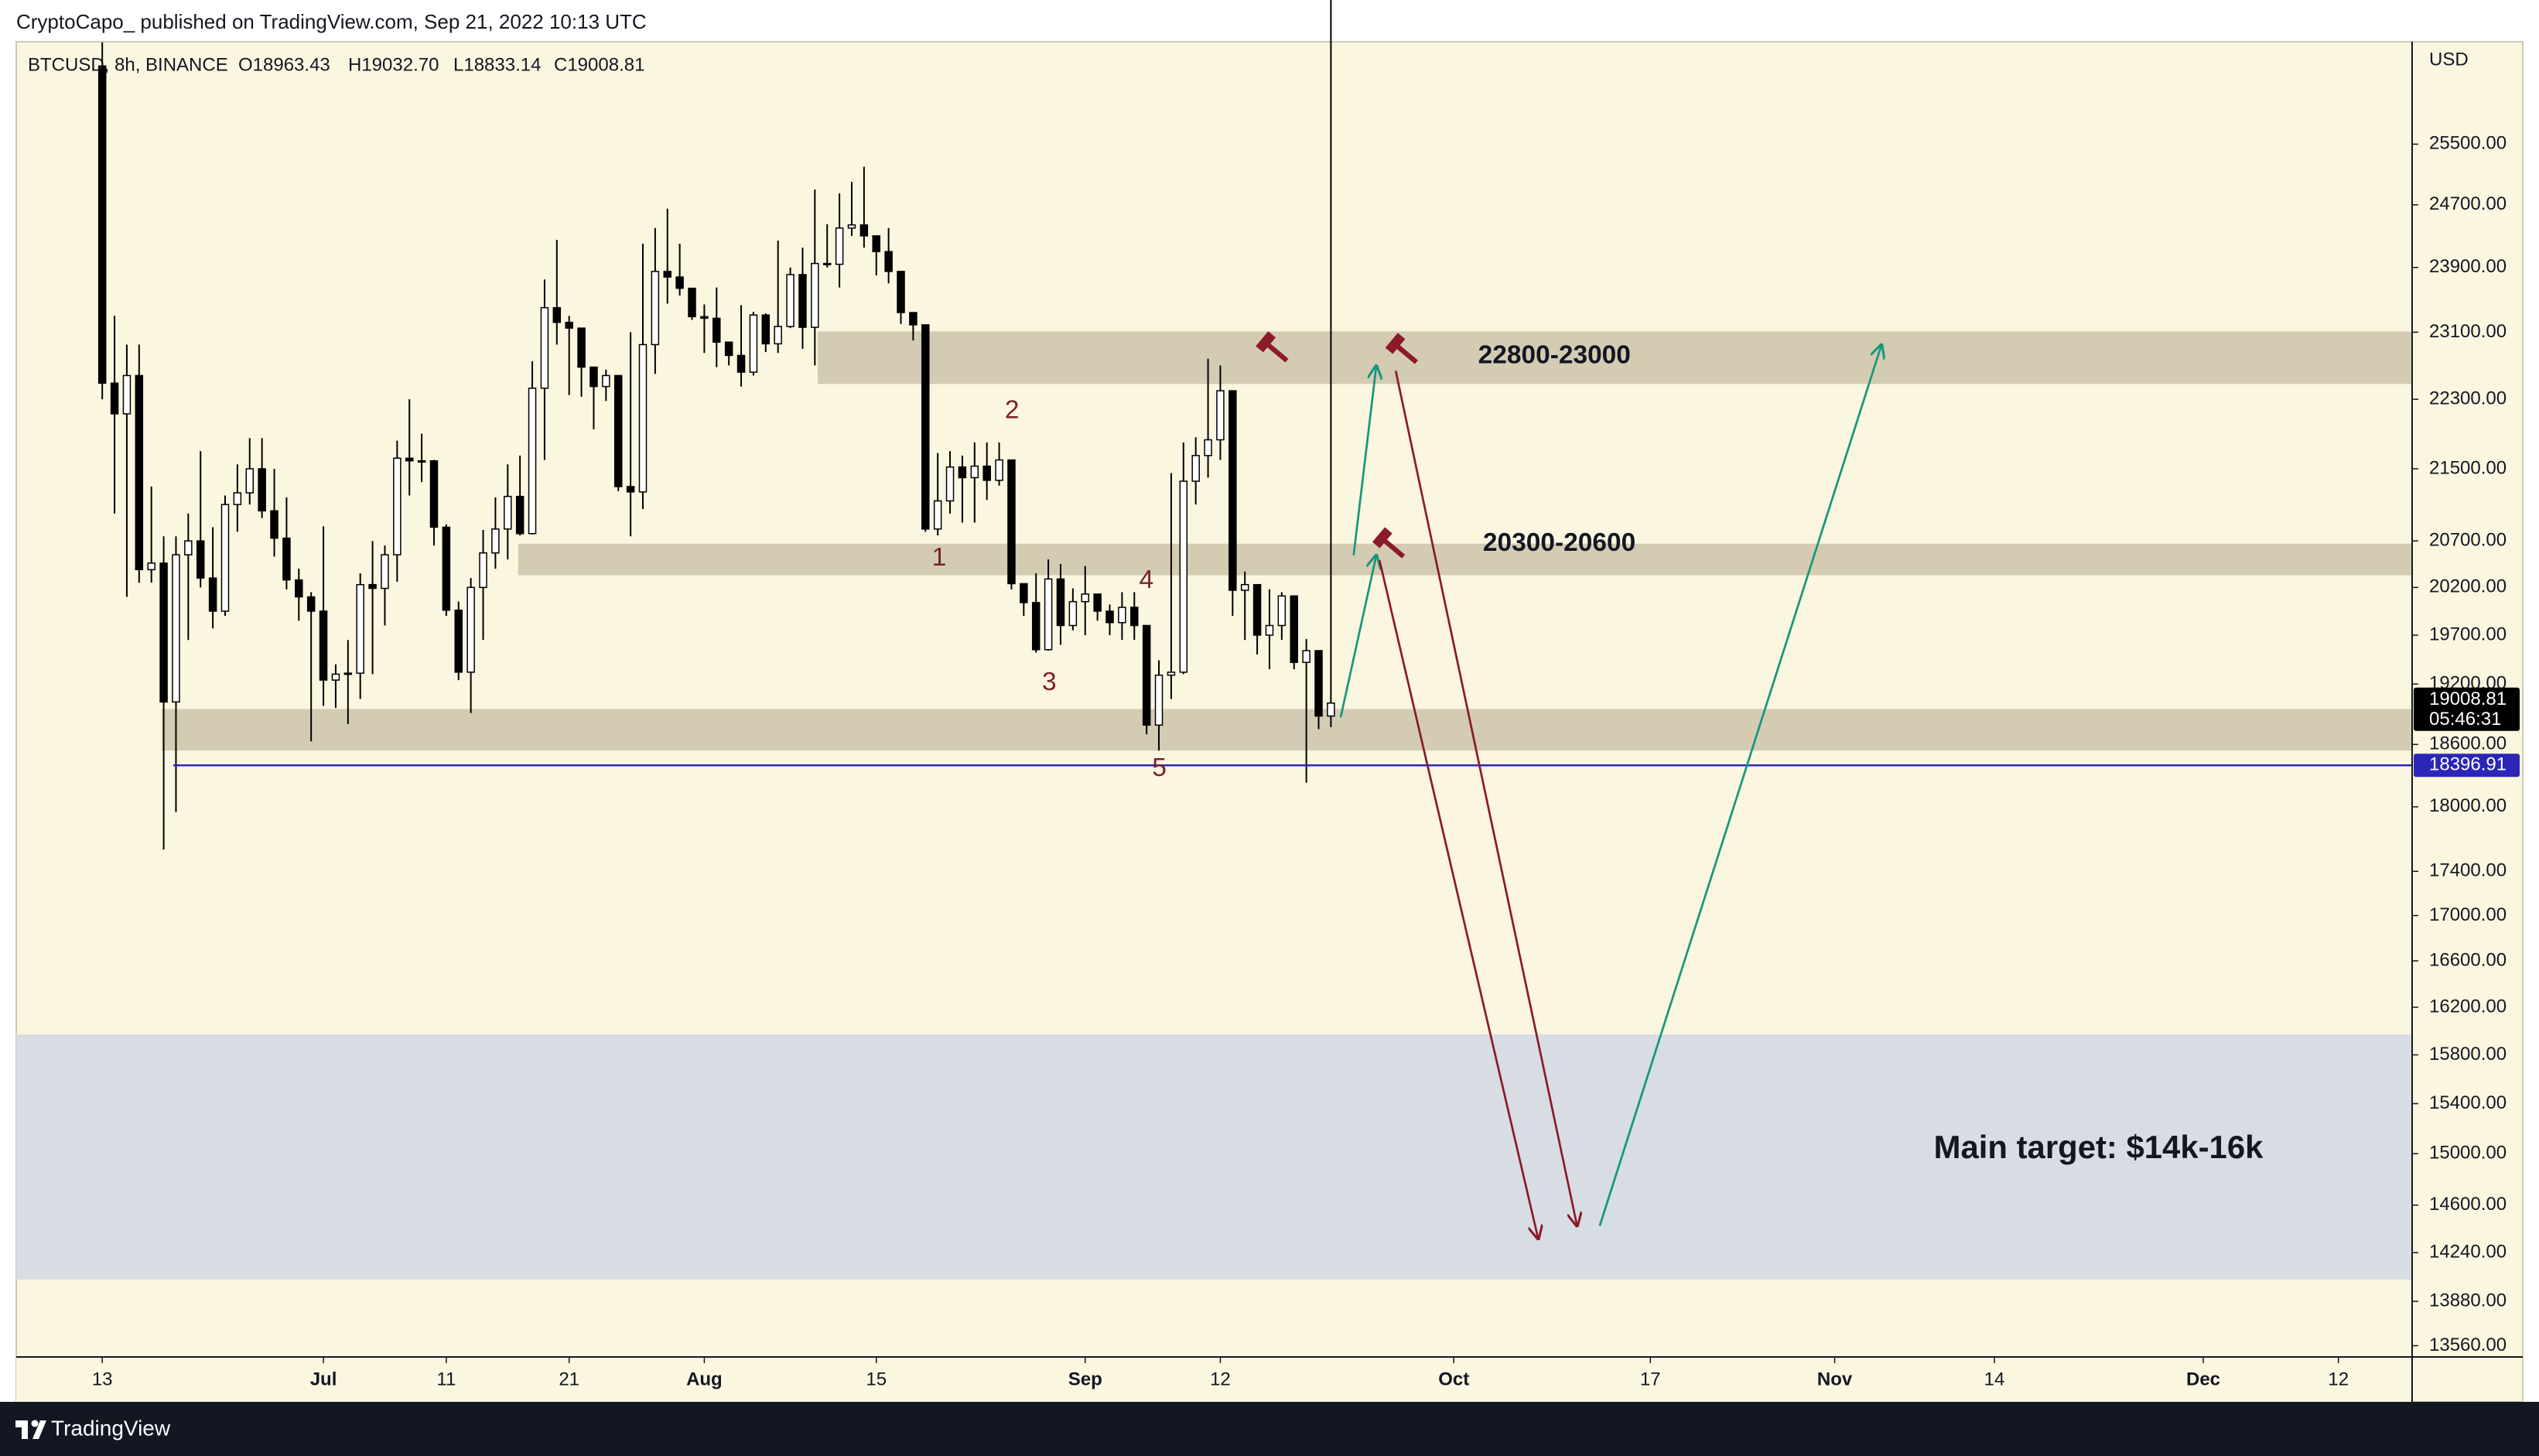  Describe the element at coordinates (2468, 915) in the screenshot. I see `y-tick-label: 17000.00` at that location.